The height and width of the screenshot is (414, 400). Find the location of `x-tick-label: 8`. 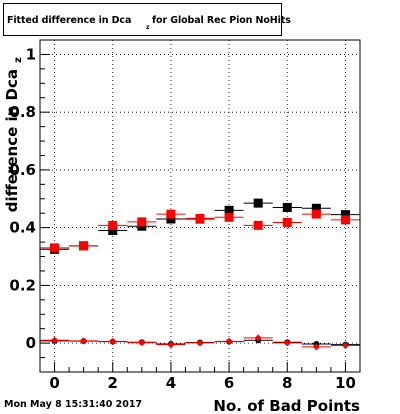

x-tick-label: 8 is located at coordinates (287, 383).